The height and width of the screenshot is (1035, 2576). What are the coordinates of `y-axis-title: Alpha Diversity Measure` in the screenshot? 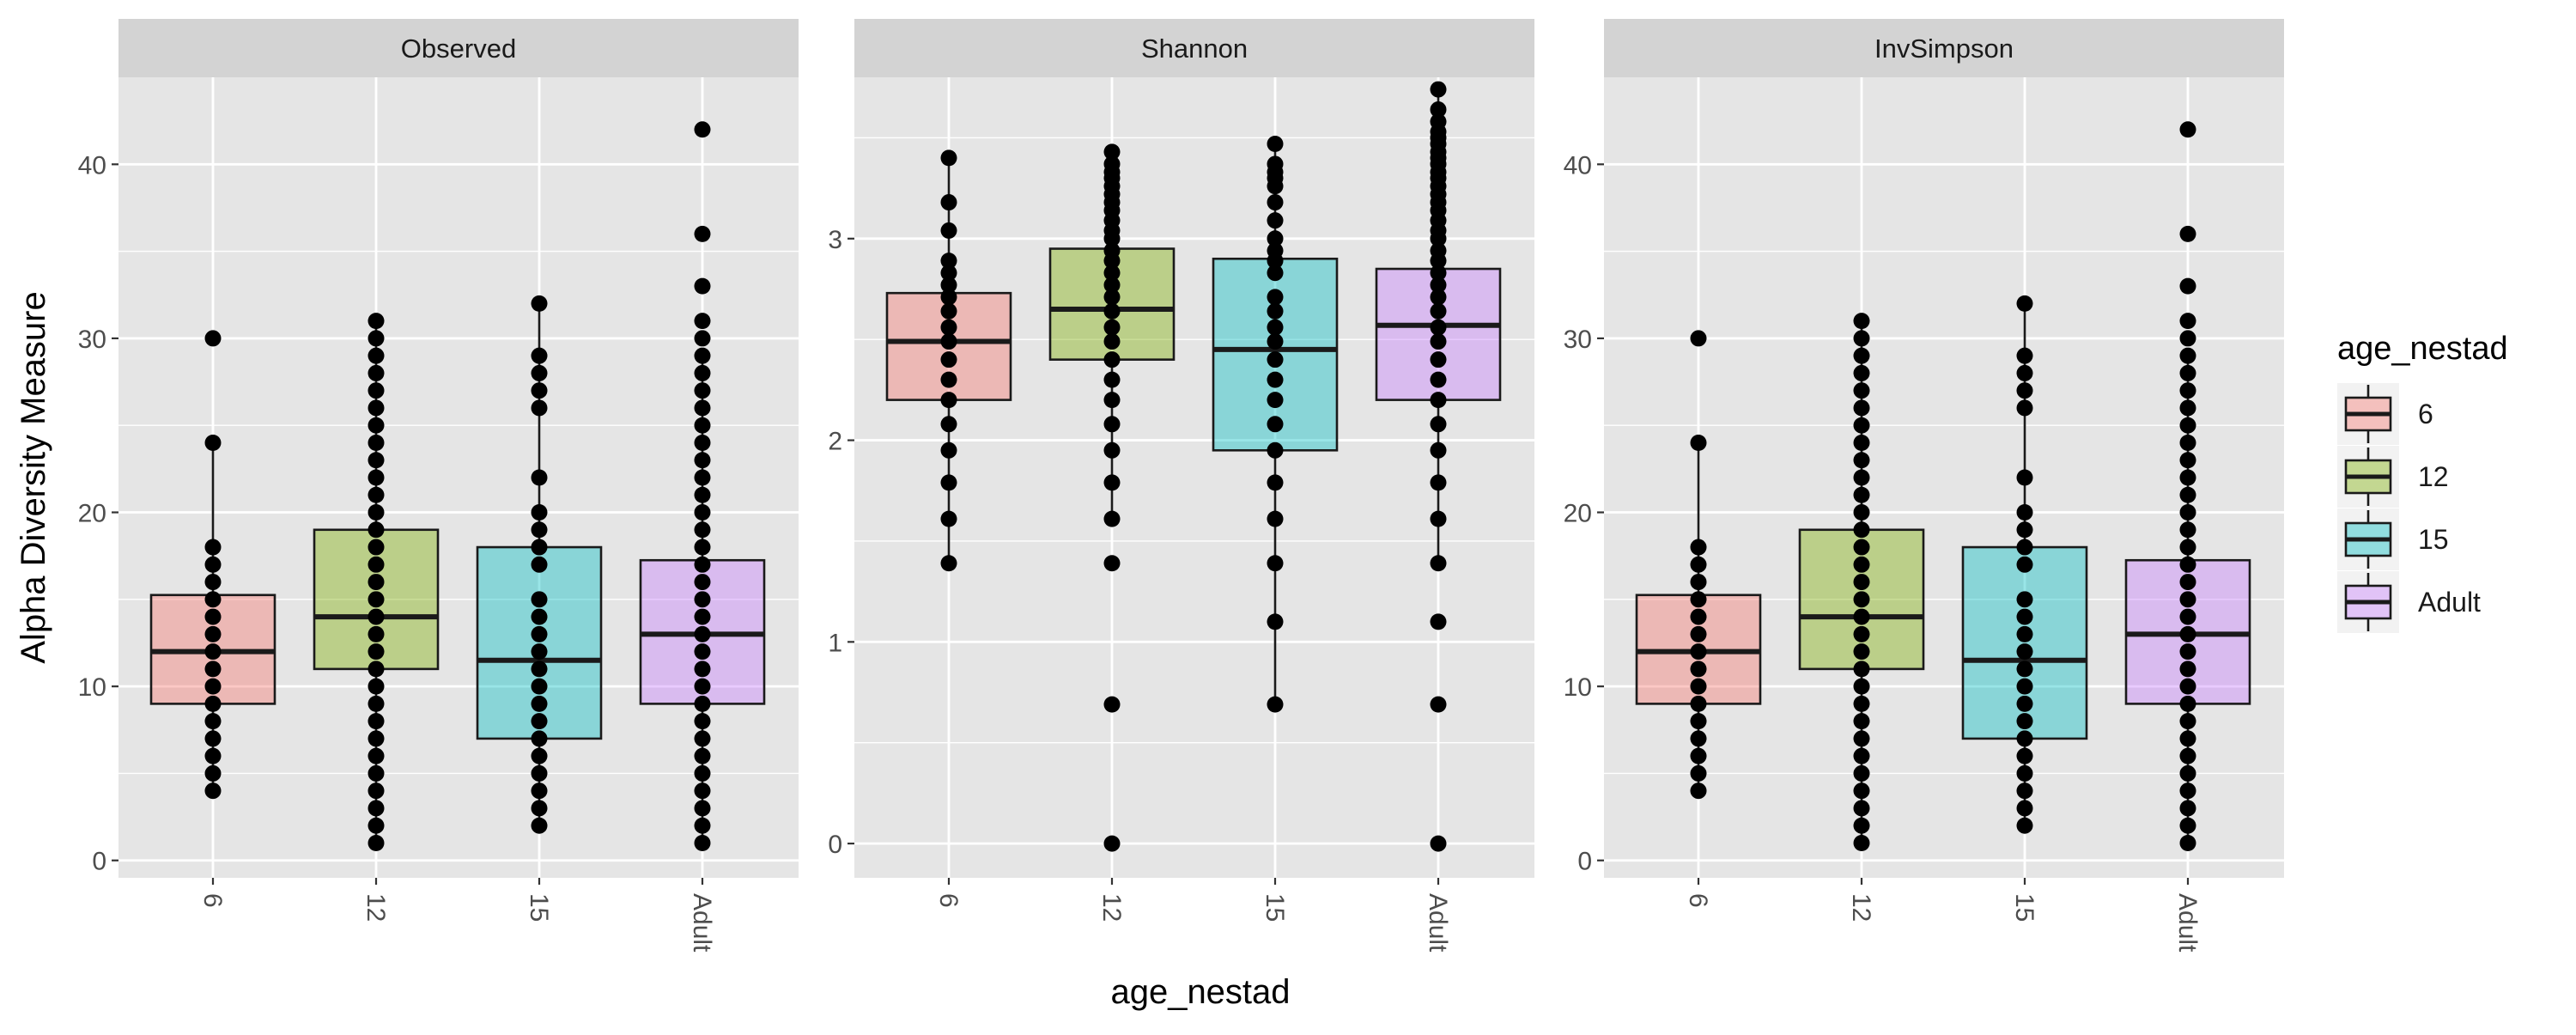 It's located at (33, 478).